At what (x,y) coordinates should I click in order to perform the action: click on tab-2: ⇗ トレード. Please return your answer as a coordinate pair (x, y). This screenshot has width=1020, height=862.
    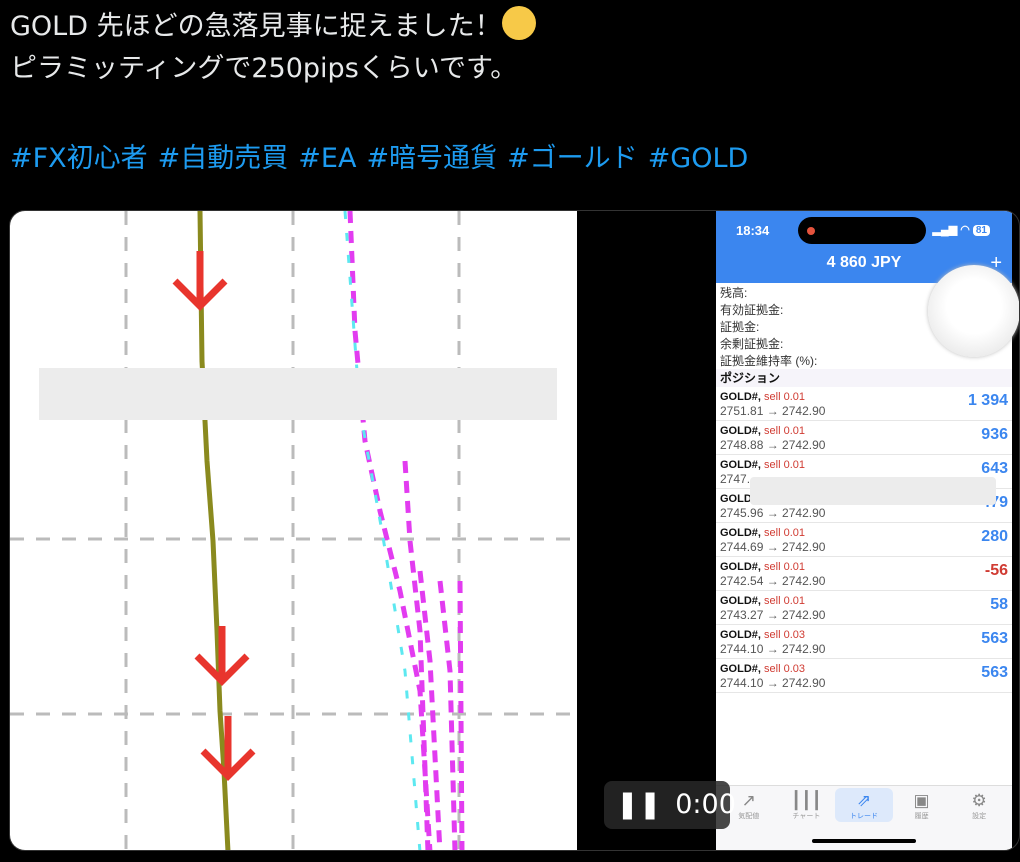
    Looking at the image, I should click on (864, 805).